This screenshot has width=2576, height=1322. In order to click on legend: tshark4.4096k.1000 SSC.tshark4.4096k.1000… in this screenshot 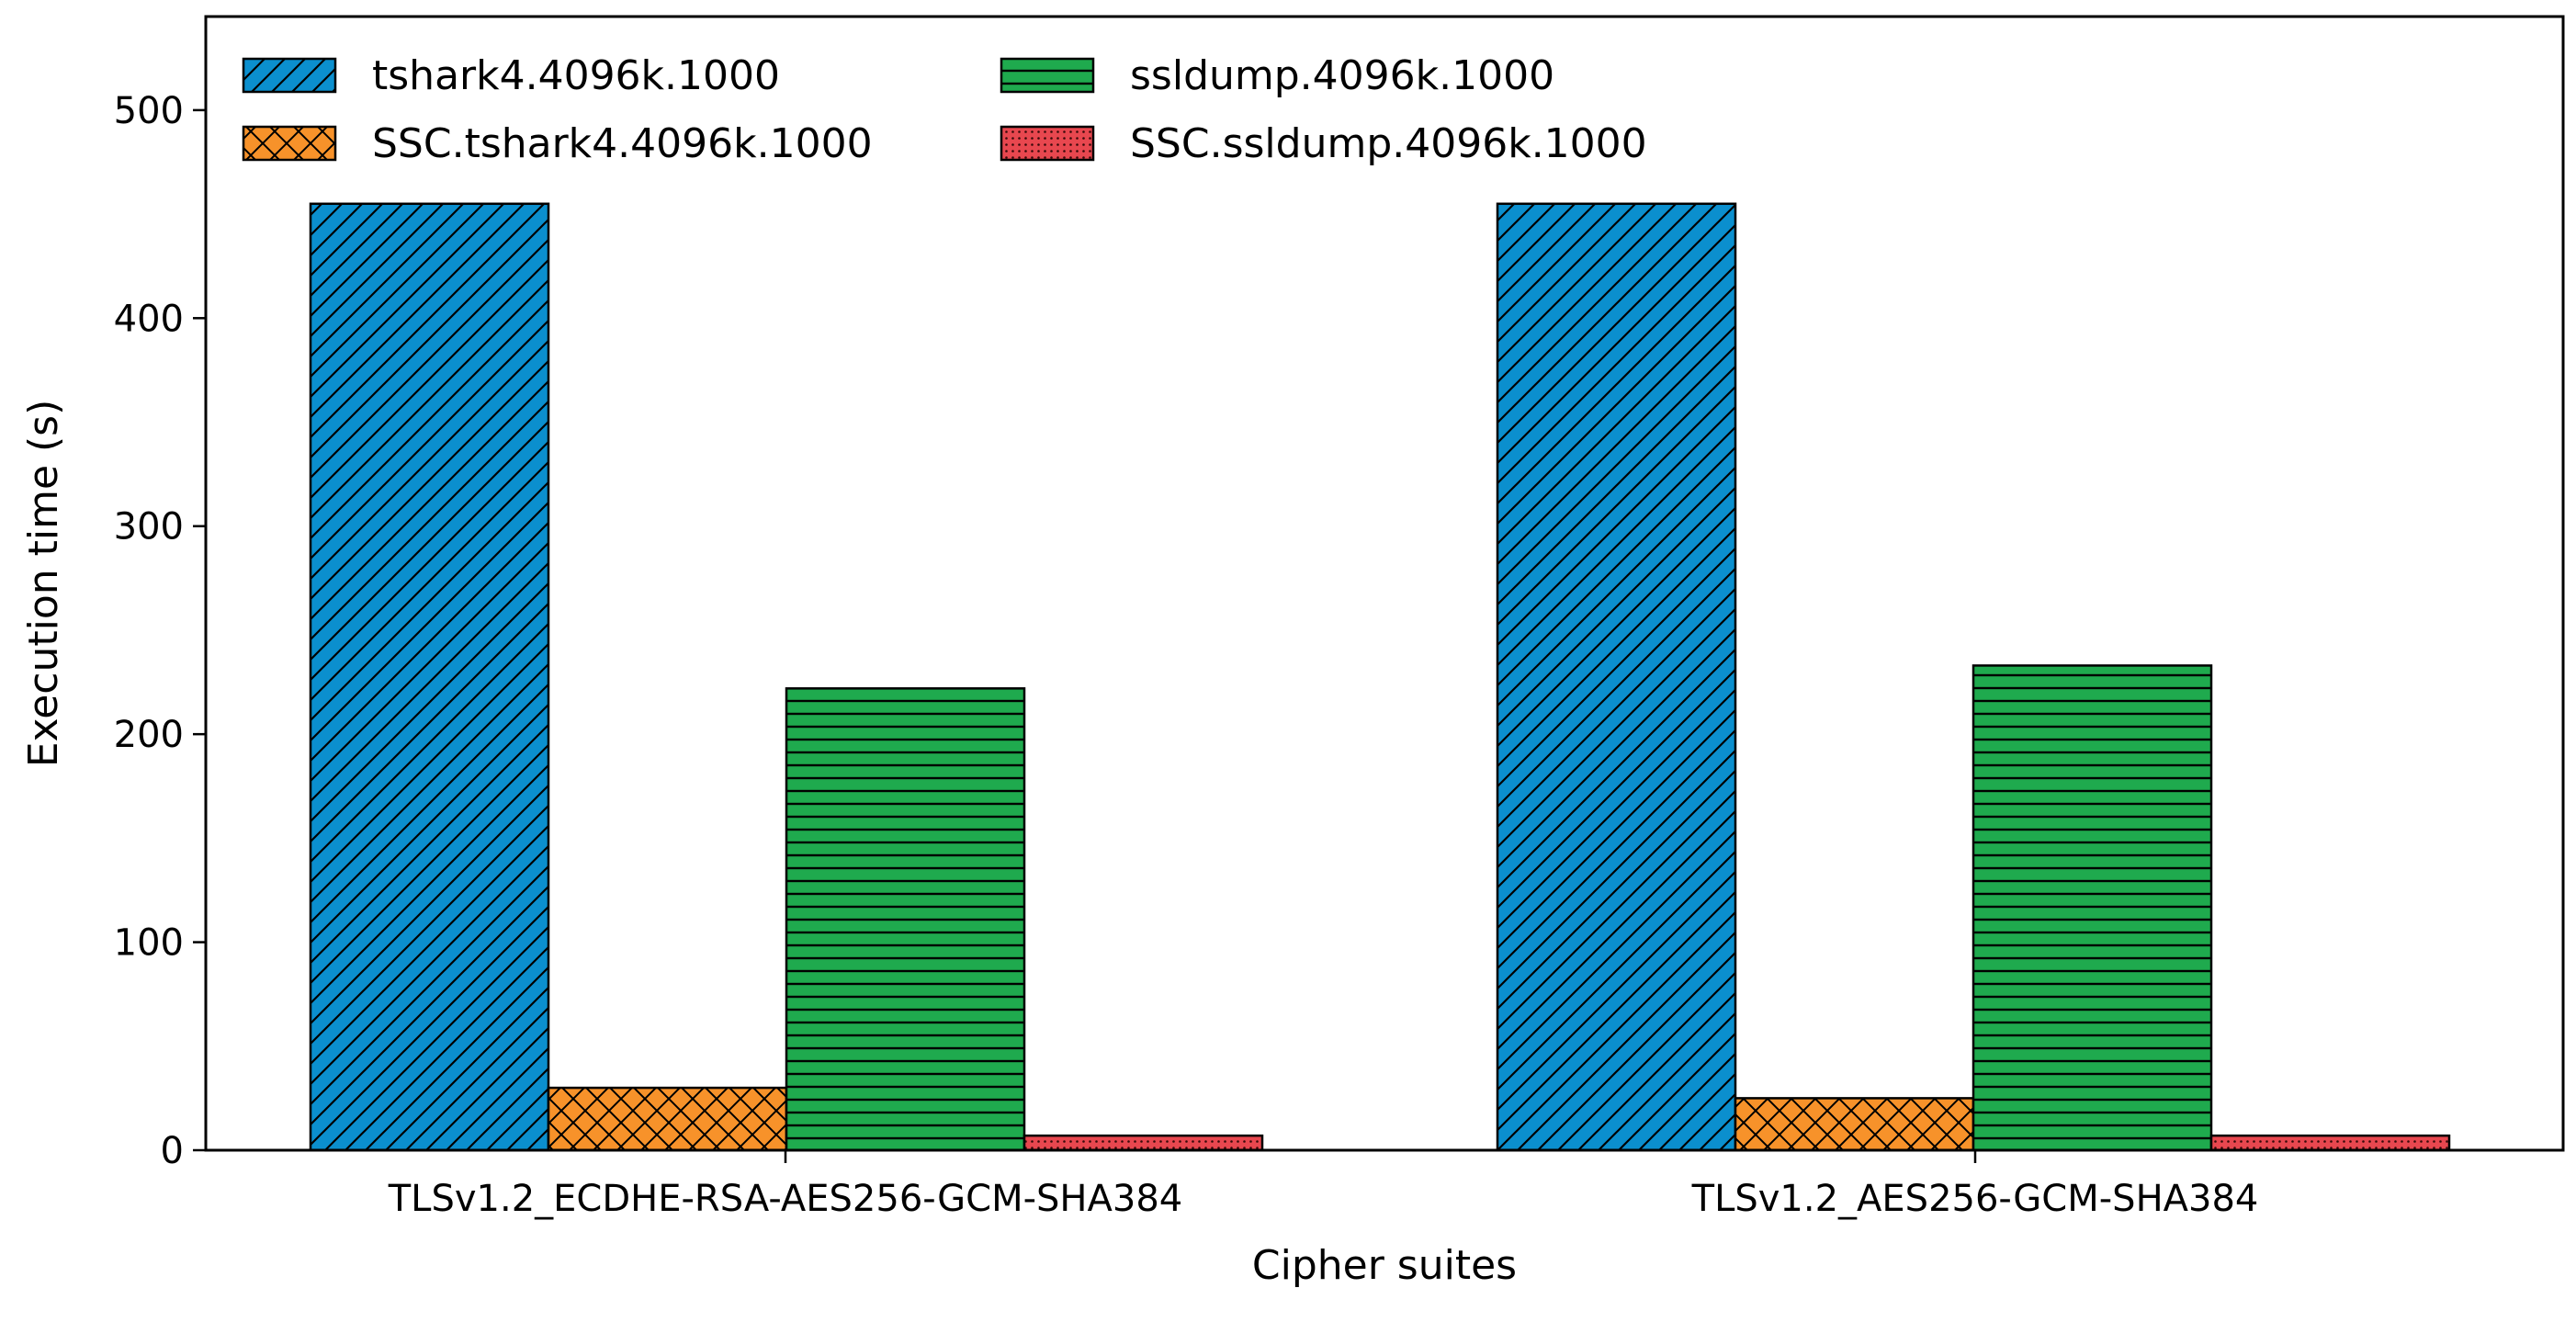, I will do `click(944, 109)`.